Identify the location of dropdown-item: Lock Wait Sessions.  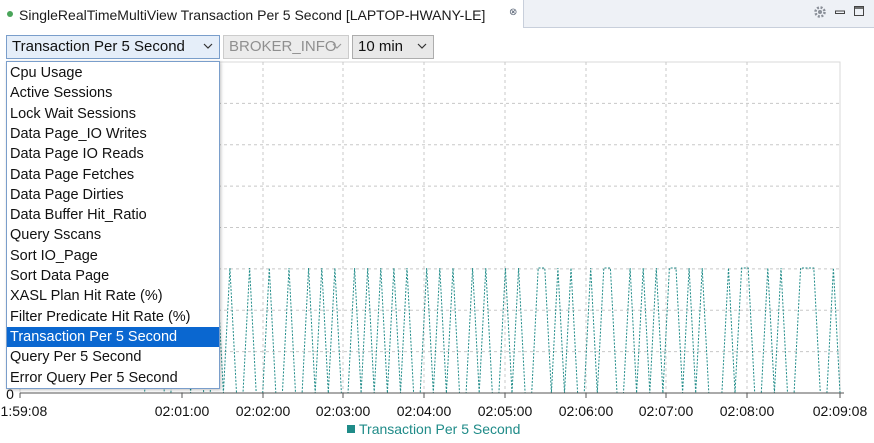
(73, 113).